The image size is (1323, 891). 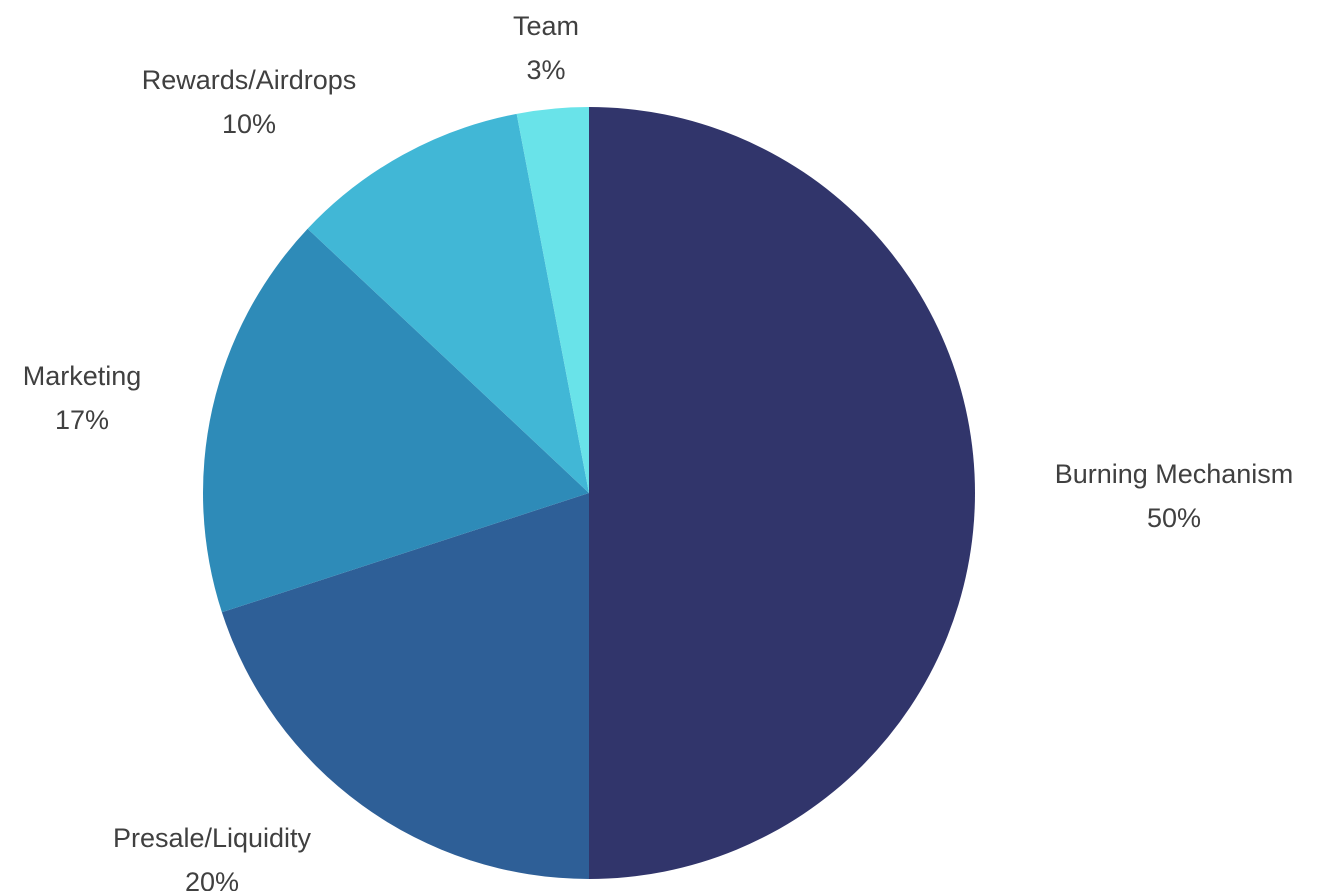 What do you see at coordinates (405, 686) in the screenshot?
I see `pie-slice-presale-liquidity` at bounding box center [405, 686].